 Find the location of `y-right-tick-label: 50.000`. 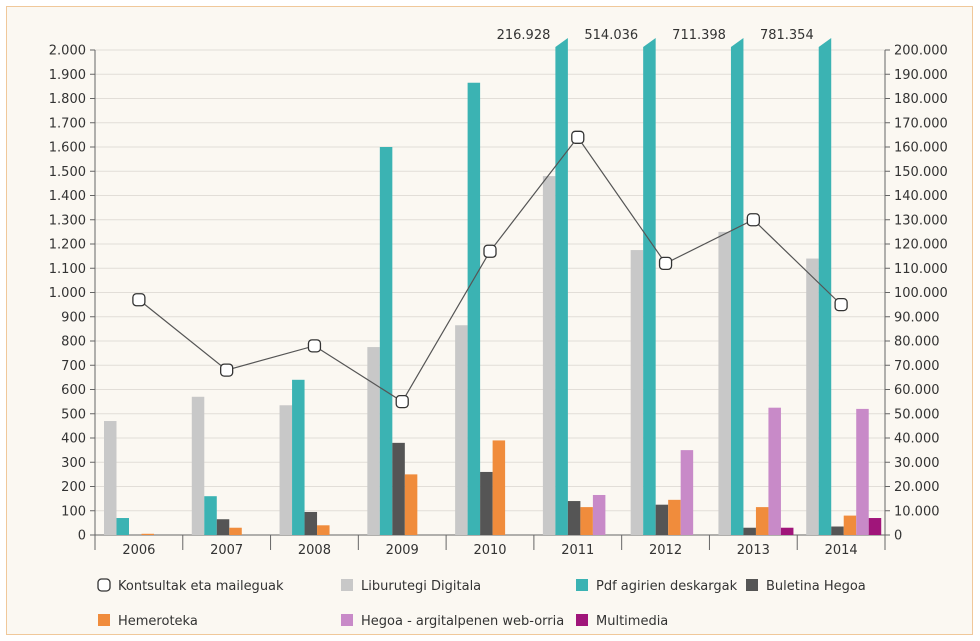

y-right-tick-label: 50.000 is located at coordinates (917, 414).